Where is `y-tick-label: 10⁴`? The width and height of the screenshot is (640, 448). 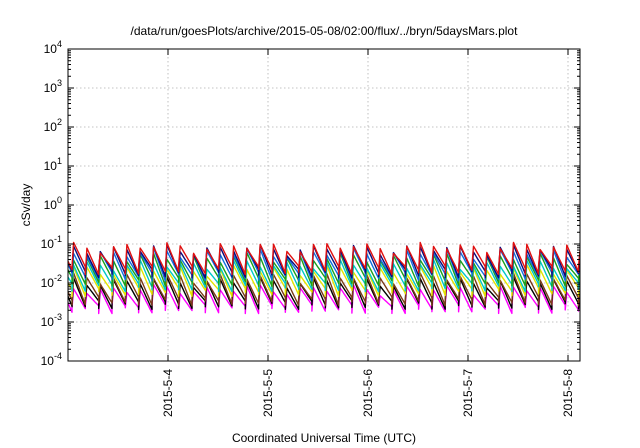
y-tick-label: 10⁴ is located at coordinates (53, 47).